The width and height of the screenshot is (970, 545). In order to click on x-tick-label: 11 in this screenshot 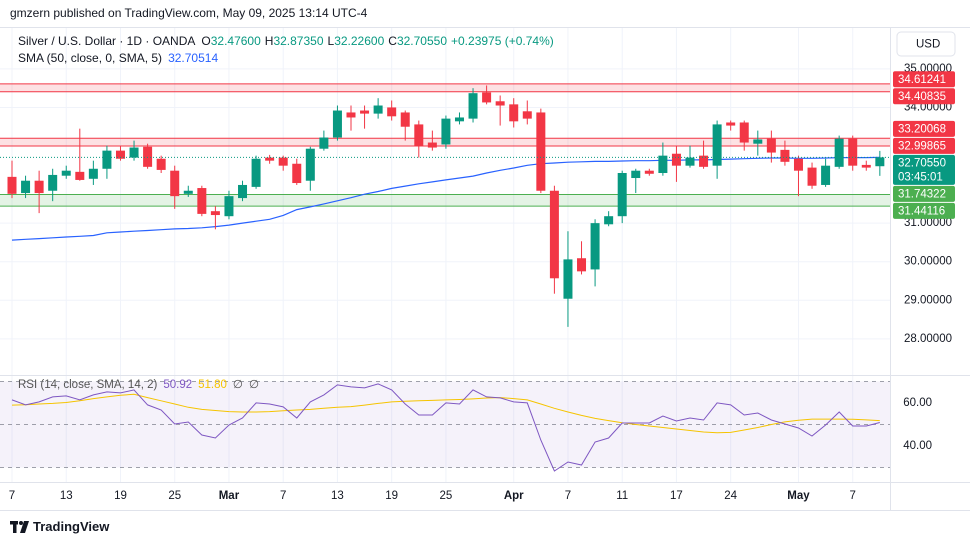, I will do `click(622, 496)`.